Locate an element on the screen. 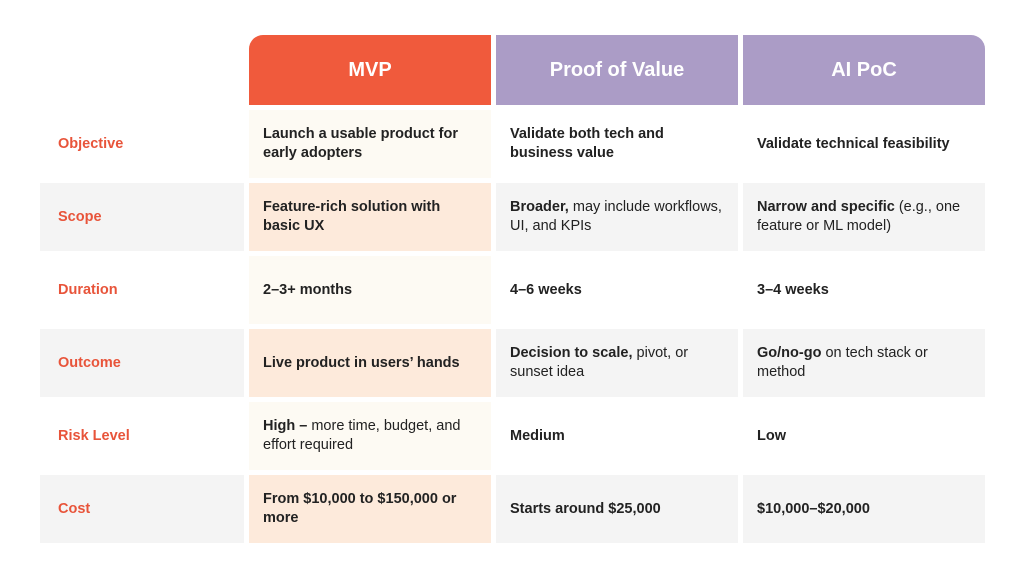  row-label-cell: Objective is located at coordinates (142, 144).